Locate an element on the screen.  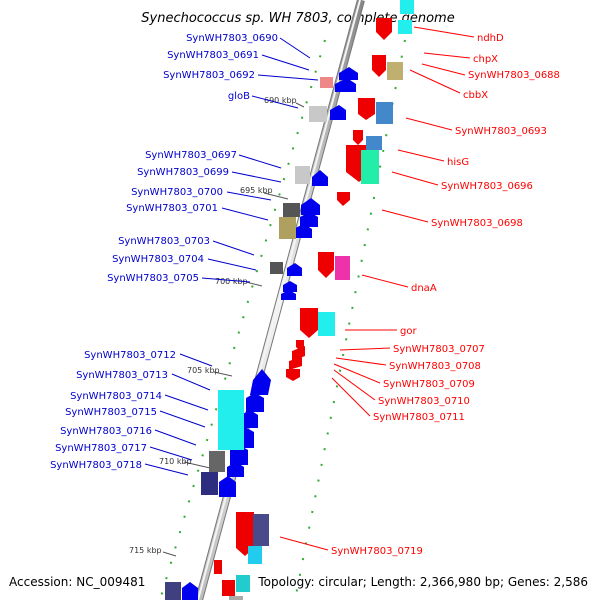
gene-label: SynWH7803_0703 is located at coordinates (164, 241).